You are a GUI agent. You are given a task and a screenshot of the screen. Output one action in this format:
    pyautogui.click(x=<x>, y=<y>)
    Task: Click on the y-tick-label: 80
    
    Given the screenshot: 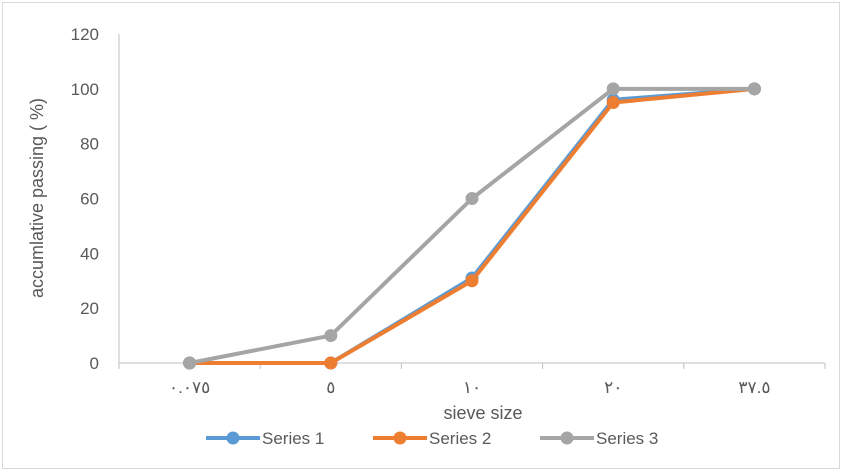 What is the action you would take?
    pyautogui.click(x=89, y=144)
    